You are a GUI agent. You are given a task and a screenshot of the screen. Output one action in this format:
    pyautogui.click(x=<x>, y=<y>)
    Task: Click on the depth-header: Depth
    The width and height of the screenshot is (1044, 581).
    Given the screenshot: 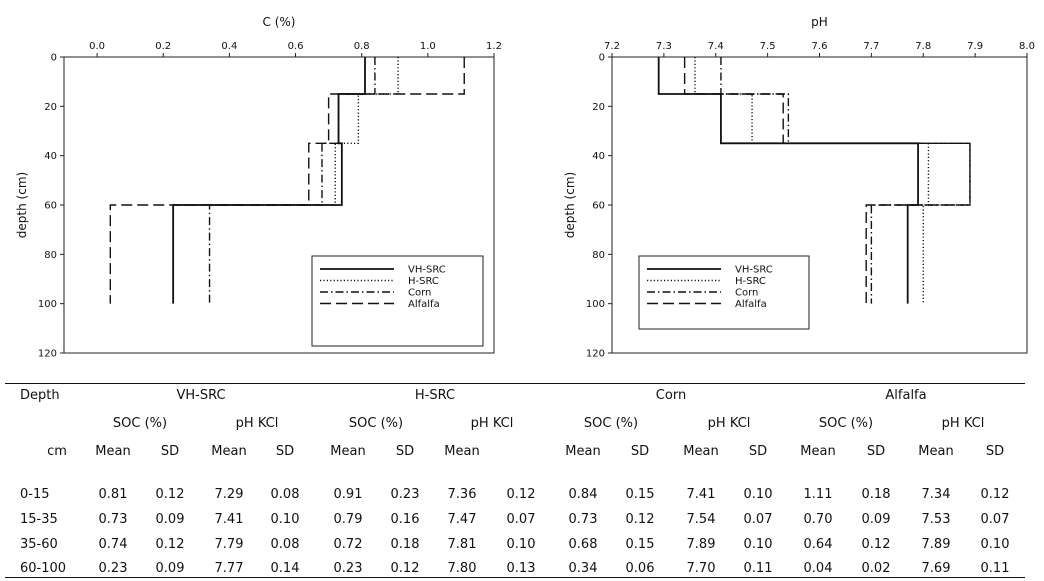 What is the action you would take?
    pyautogui.click(x=40, y=395)
    